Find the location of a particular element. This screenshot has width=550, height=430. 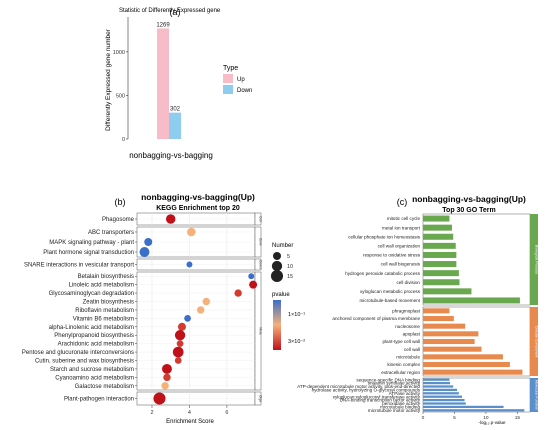

go-term-label: microtubule is located at coordinates (408, 356).